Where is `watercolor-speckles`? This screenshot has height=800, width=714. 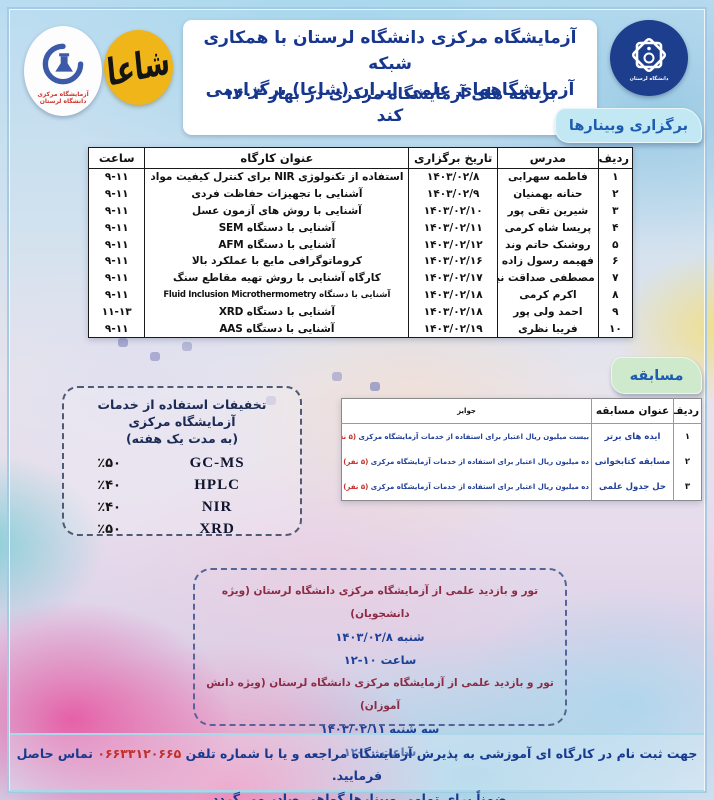
watercolor-speckles is located at coordinates (123, 342).